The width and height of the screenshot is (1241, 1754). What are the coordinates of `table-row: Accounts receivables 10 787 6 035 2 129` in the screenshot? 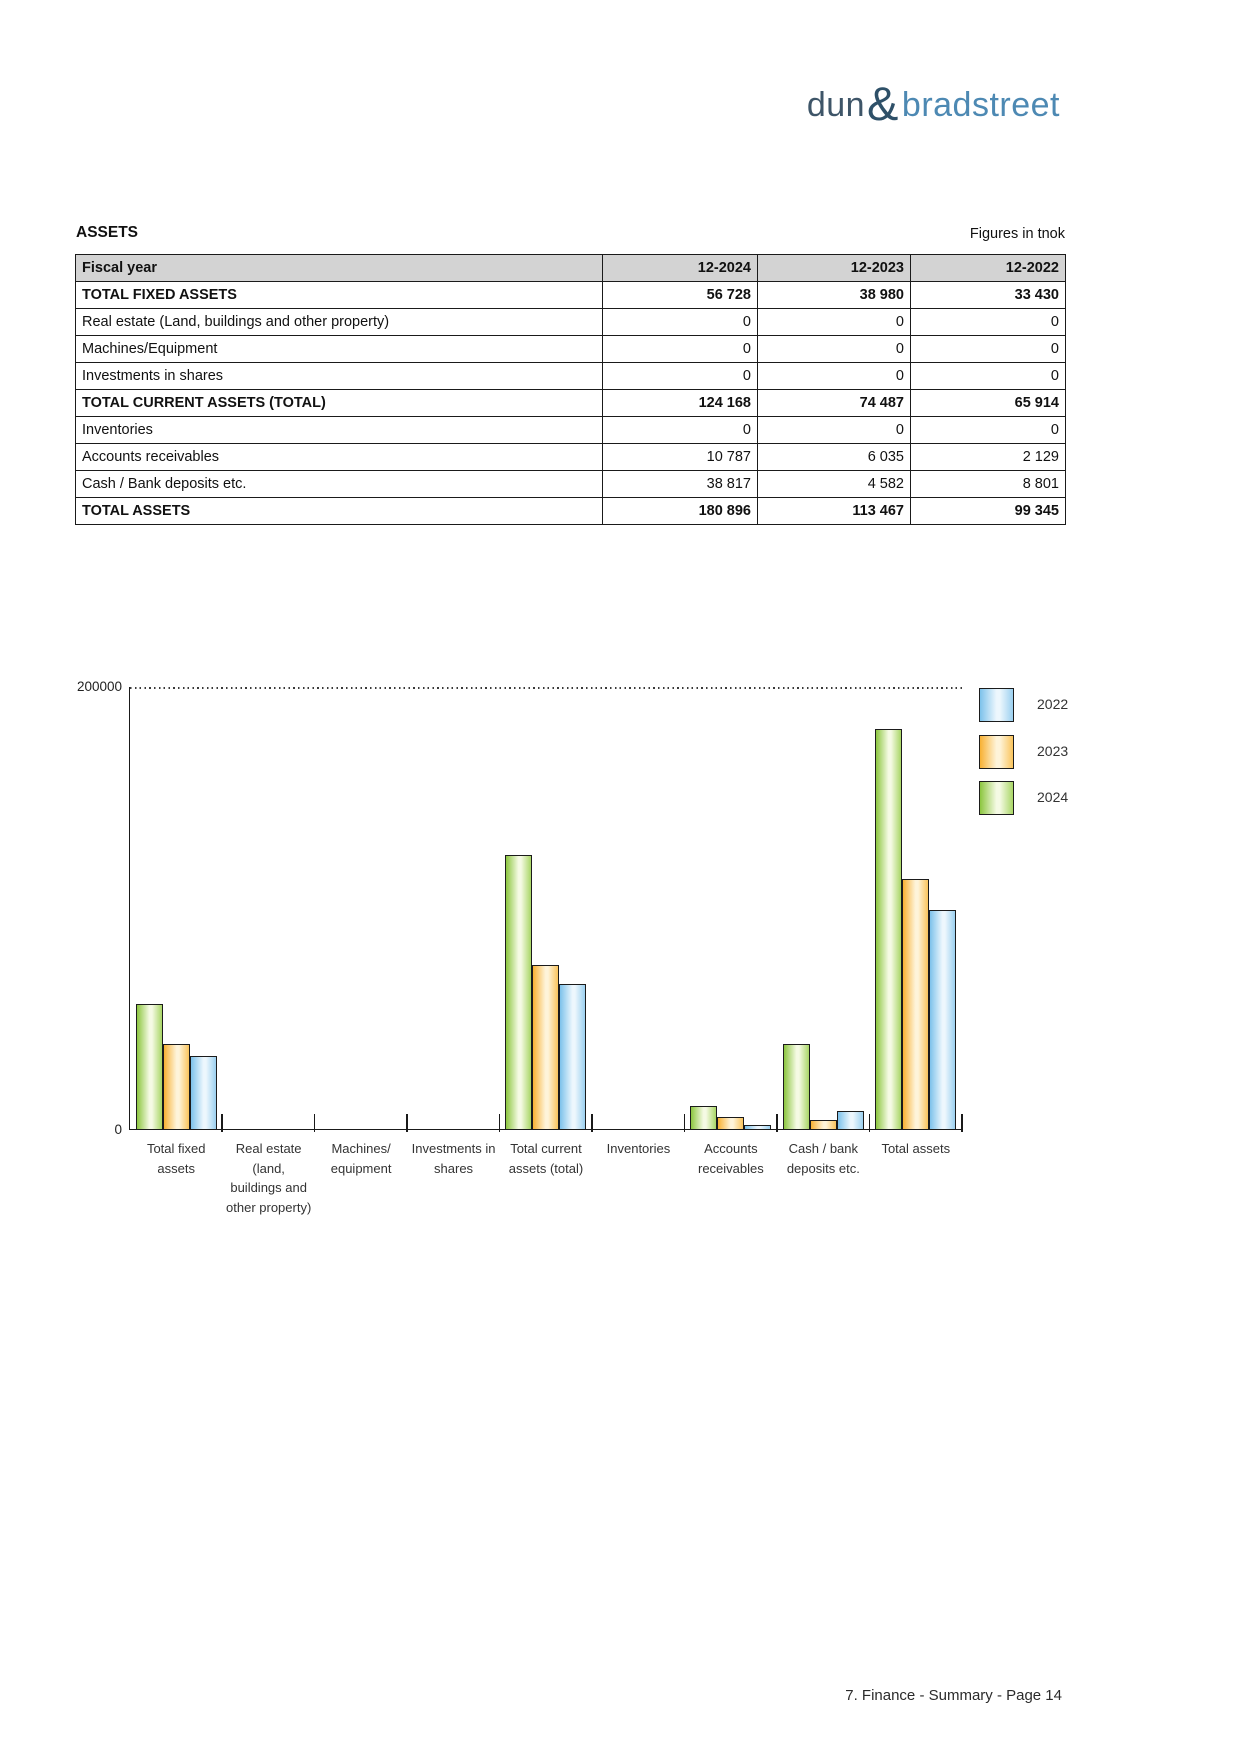 It's located at (570, 457).